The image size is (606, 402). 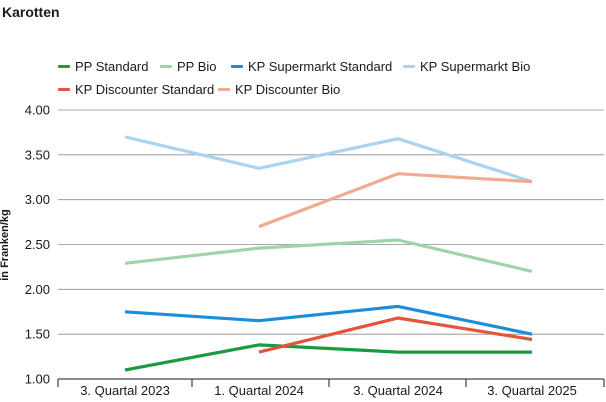 I want to click on series-line-kp-discounter-standard, so click(x=395, y=335).